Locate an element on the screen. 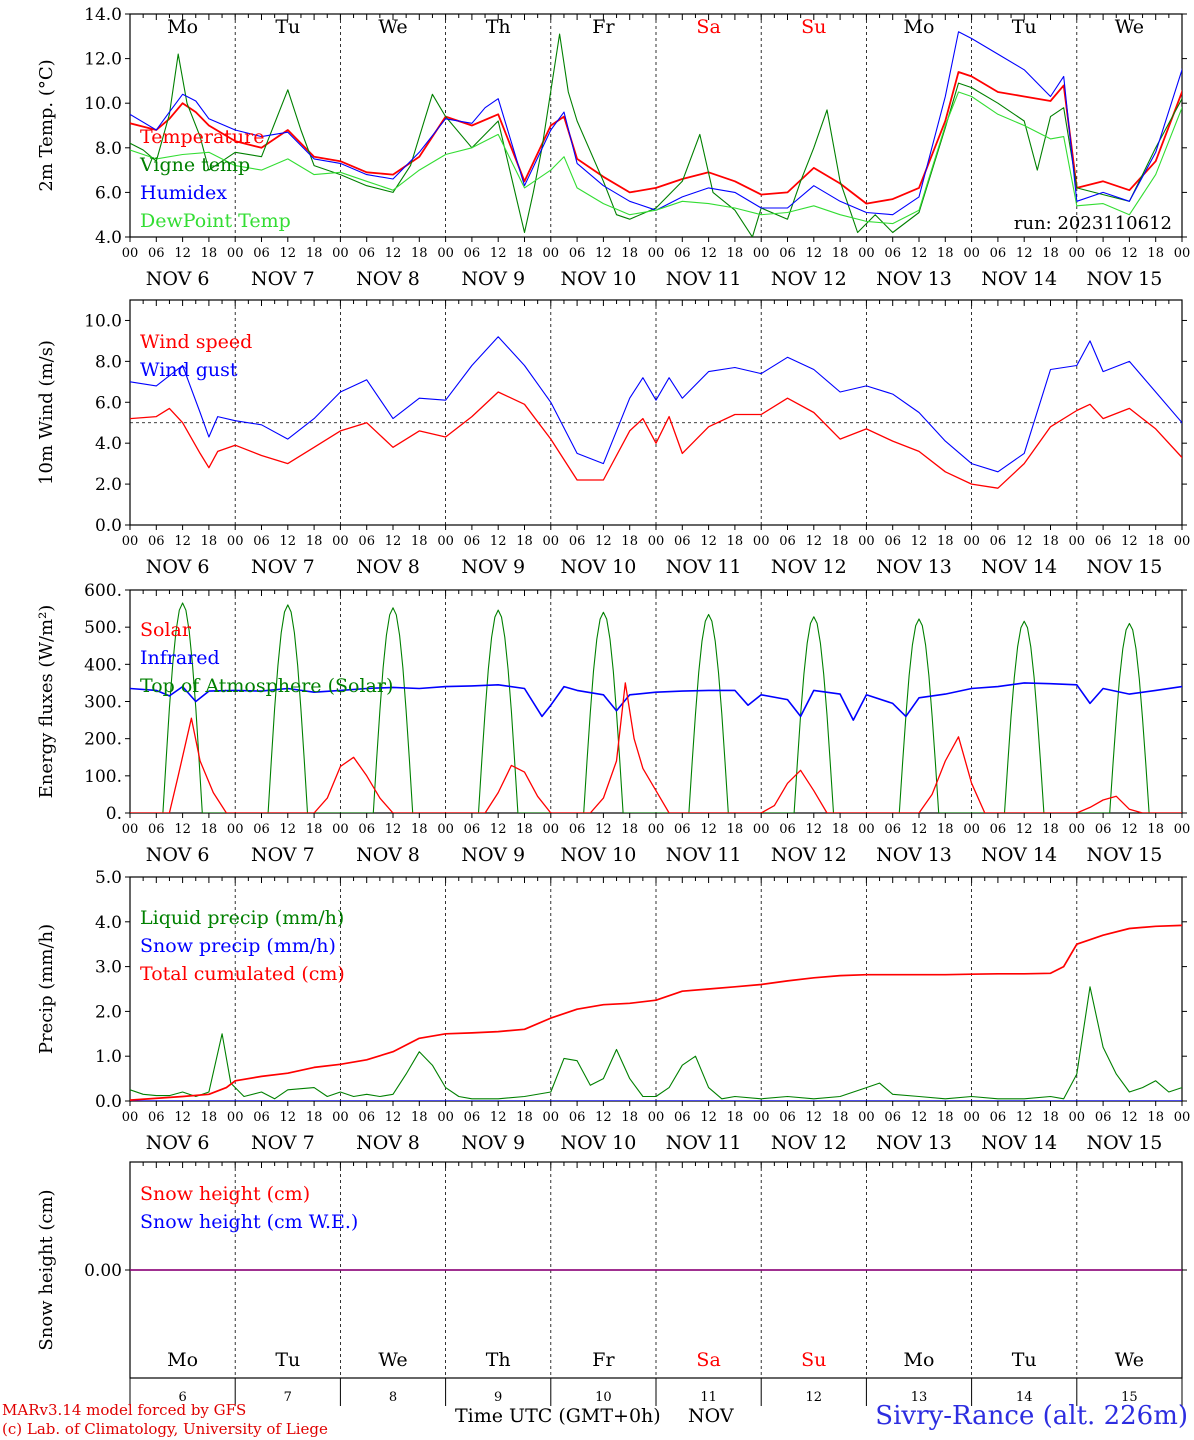 The image size is (1194, 1440). wind-ytick-label: 6.0 is located at coordinates (108, 403).